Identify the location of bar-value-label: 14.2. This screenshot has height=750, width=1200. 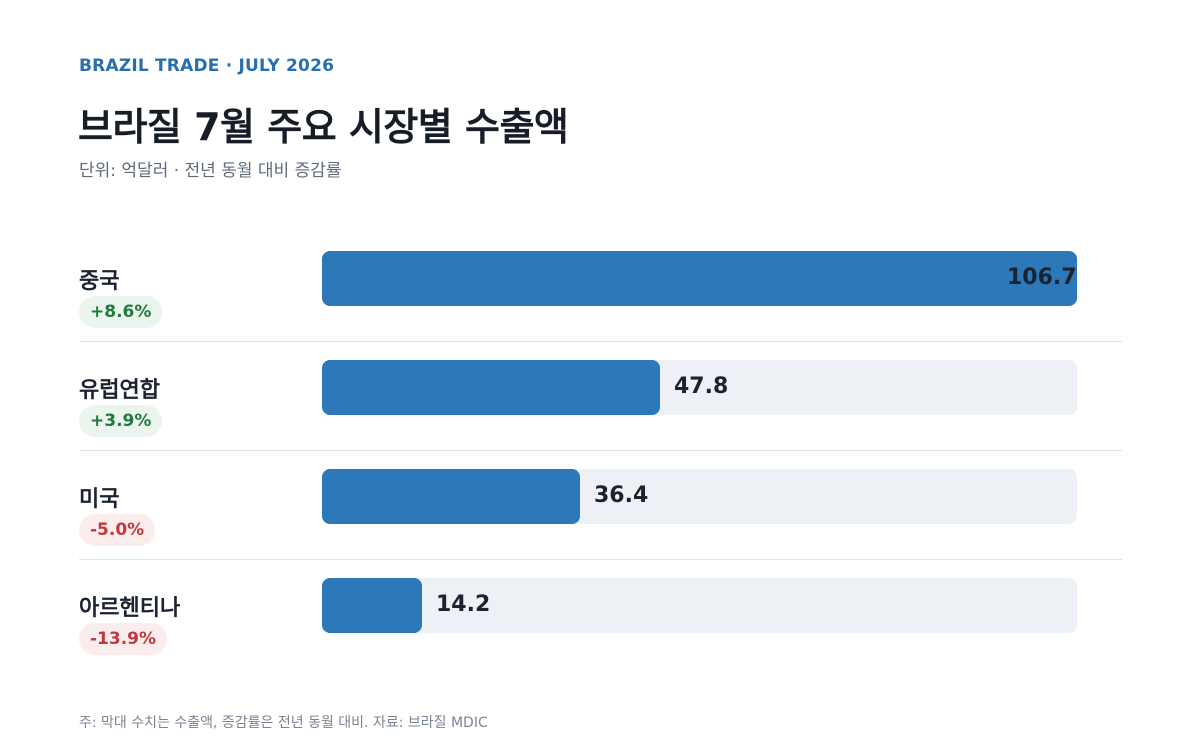
(463, 604).